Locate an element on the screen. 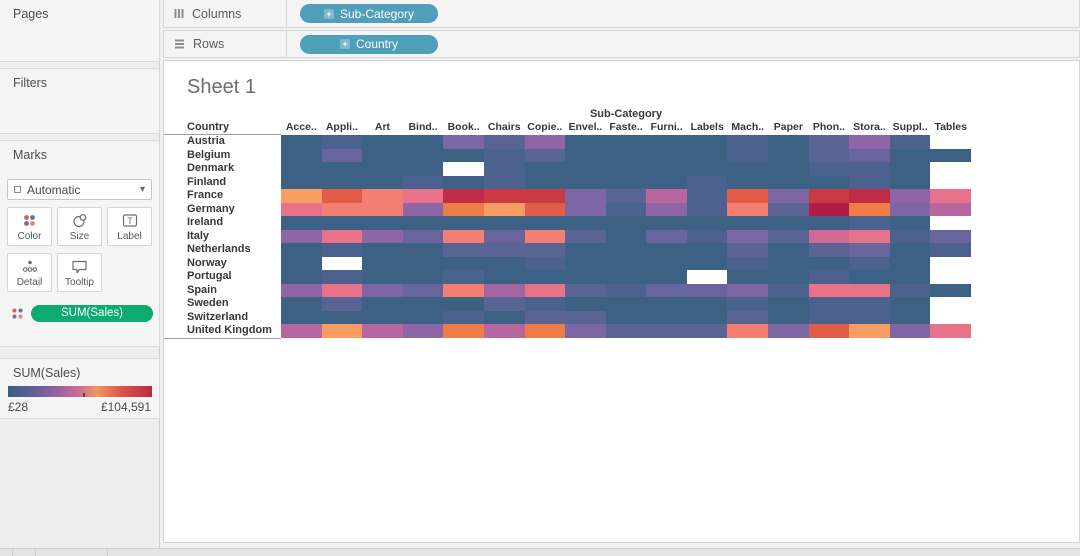  detail-button: Detail is located at coordinates (29, 272).